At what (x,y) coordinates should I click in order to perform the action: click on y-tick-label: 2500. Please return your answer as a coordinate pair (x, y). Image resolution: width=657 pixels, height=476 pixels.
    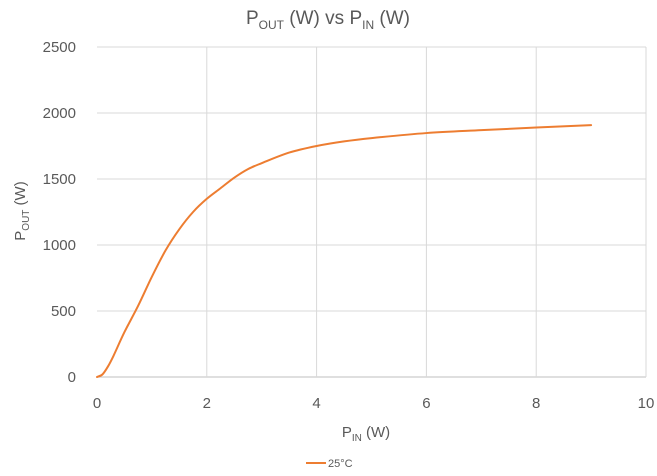
    Looking at the image, I should click on (59, 47).